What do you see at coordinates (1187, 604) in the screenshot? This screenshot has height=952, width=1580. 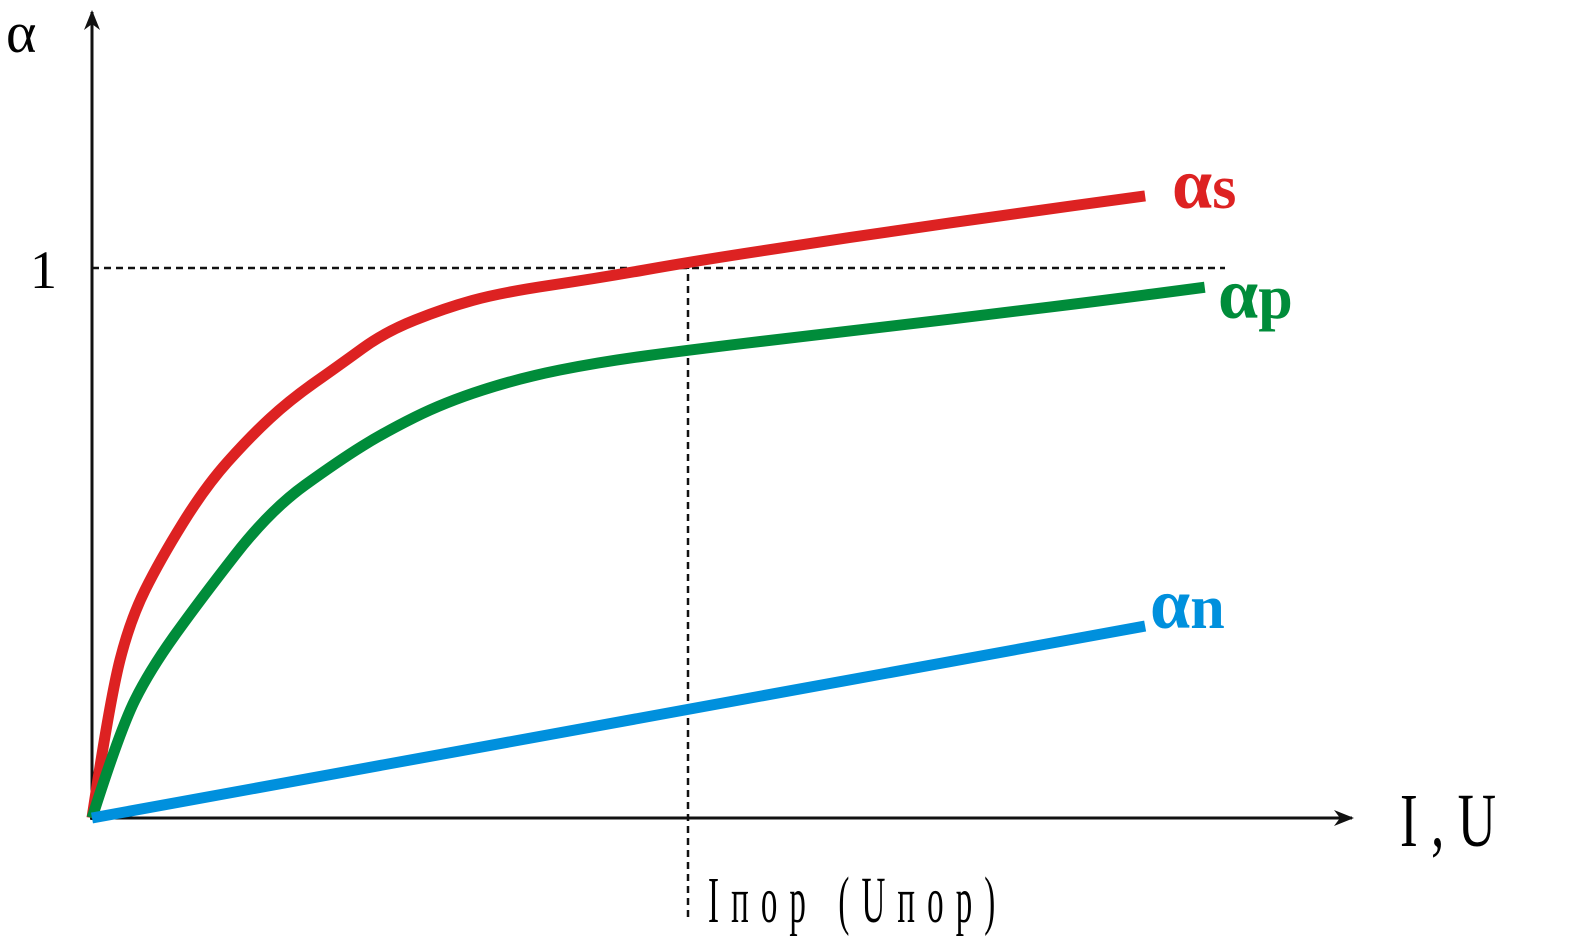 I see `series-label-n: αn` at bounding box center [1187, 604].